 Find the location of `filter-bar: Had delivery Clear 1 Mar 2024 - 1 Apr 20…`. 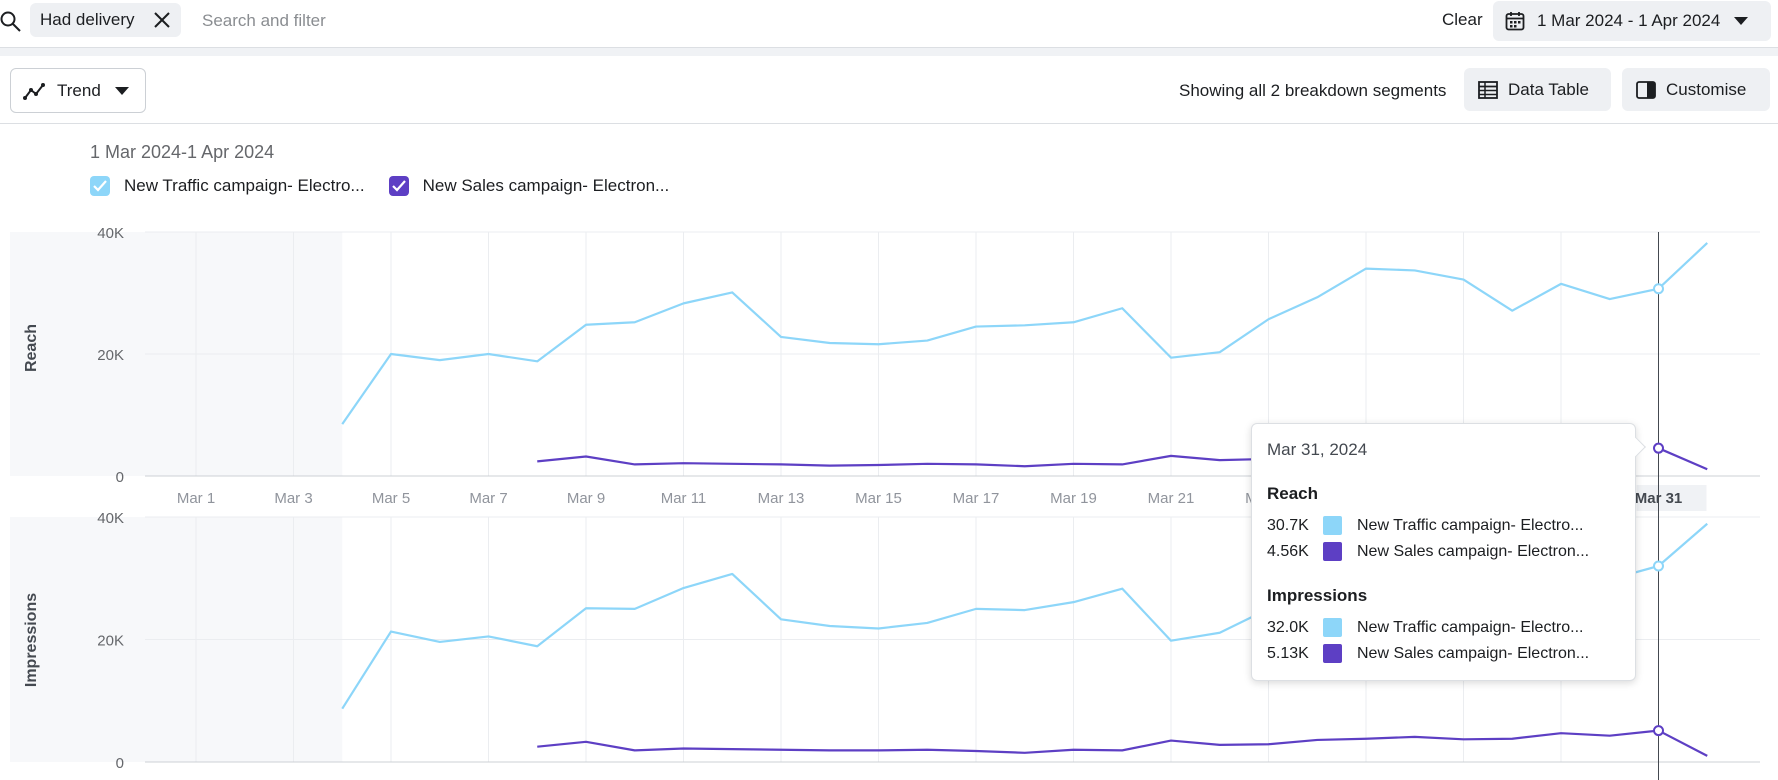

filter-bar: Had delivery Clear 1 Mar 2024 - 1 Apr 20… is located at coordinates (889, 24).